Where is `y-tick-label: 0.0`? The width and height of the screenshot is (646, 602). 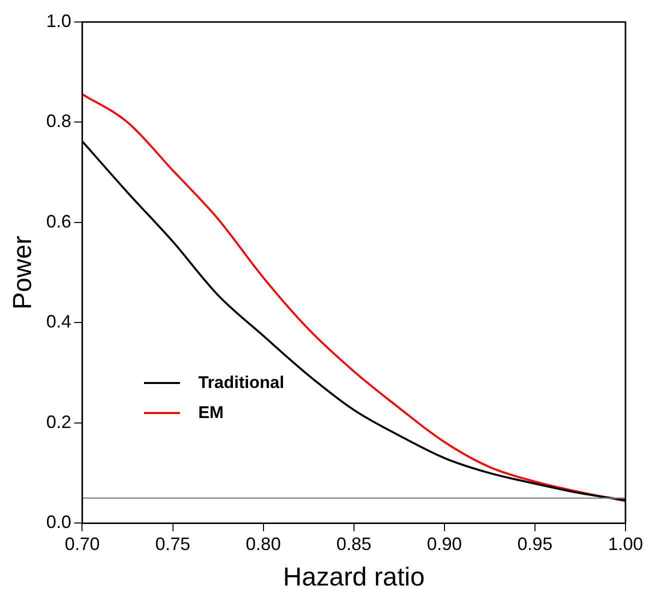
y-tick-label: 0.0 is located at coordinates (59, 522).